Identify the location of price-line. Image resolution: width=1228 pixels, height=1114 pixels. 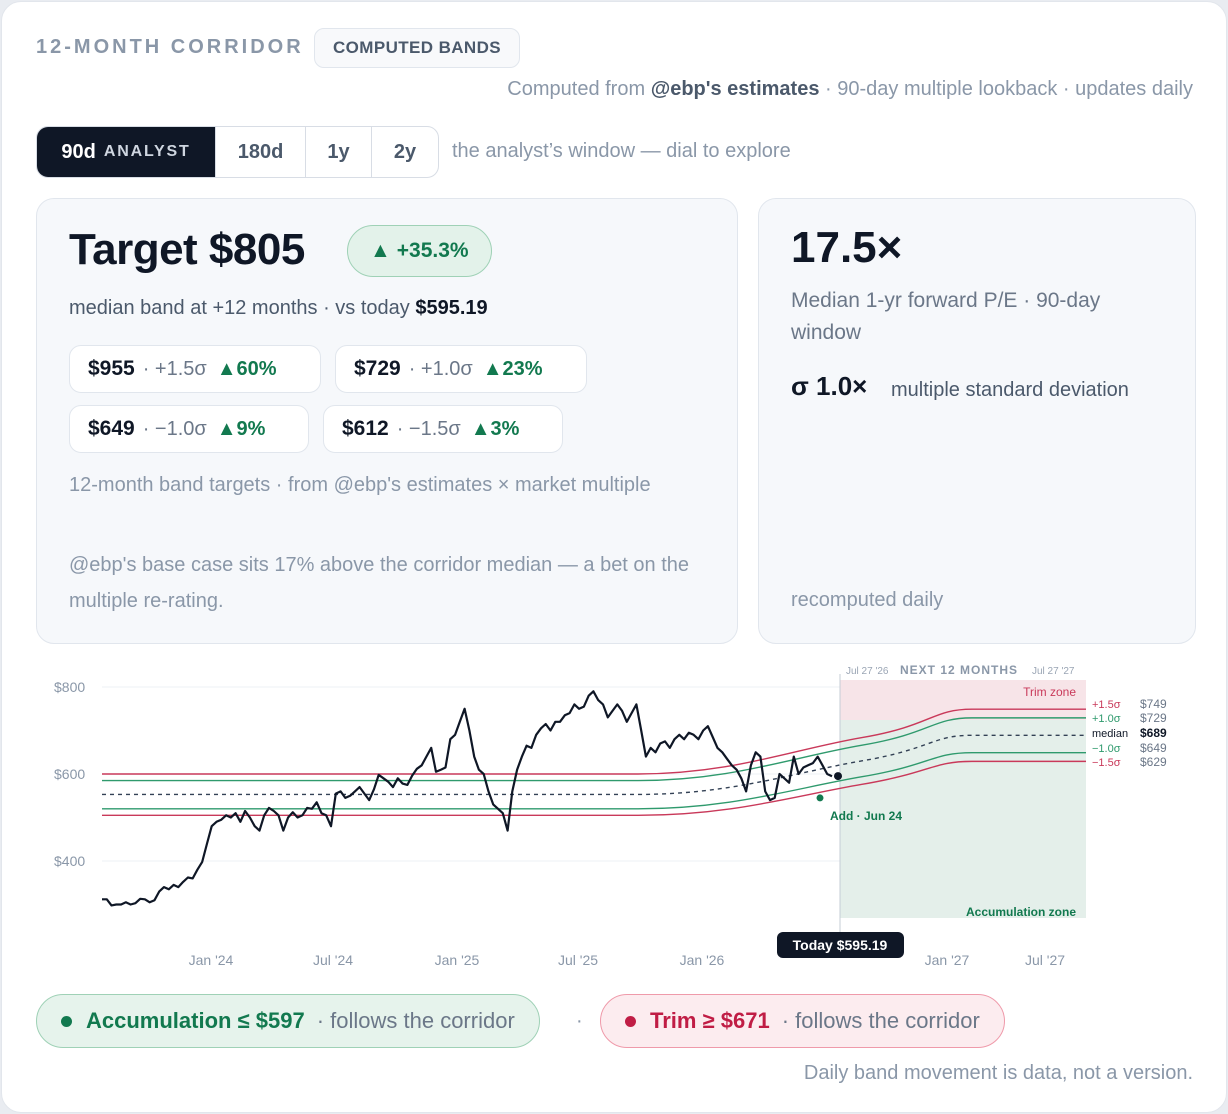
(467, 798).